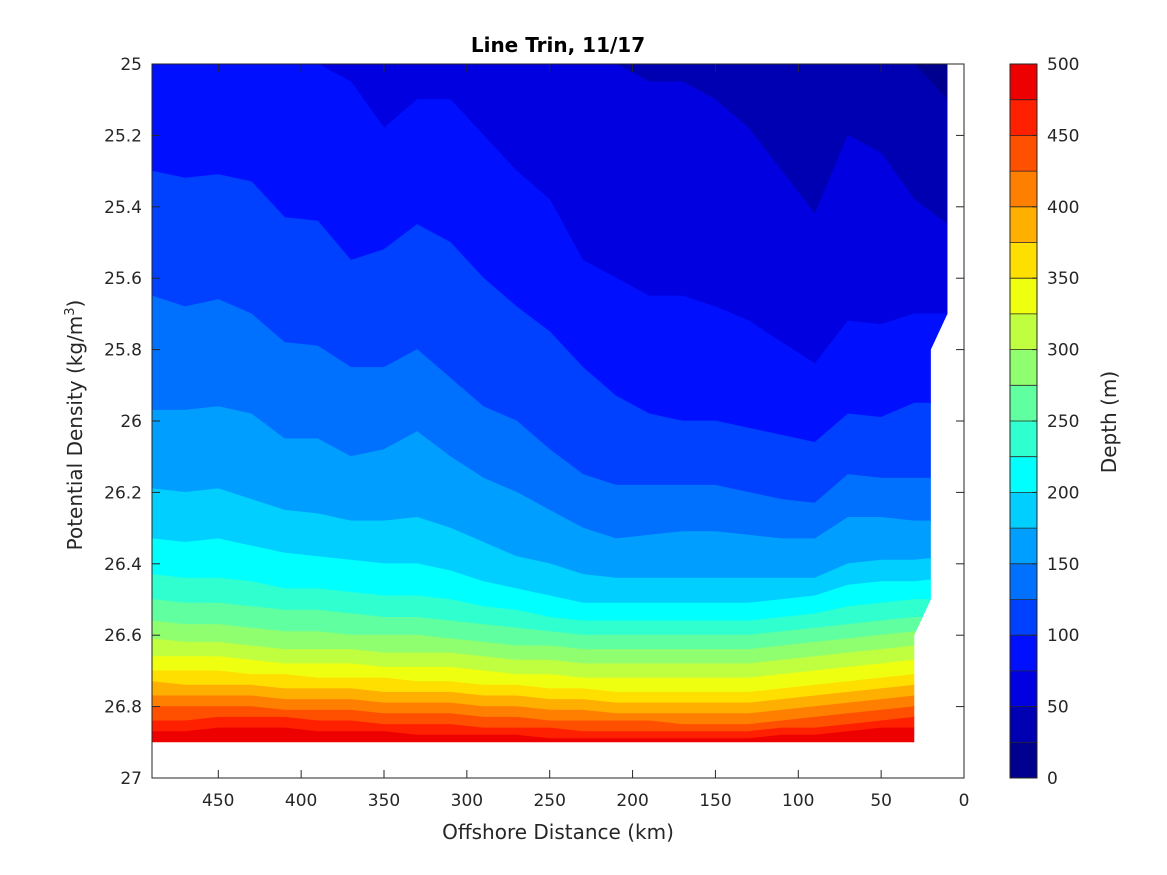  What do you see at coordinates (1052, 779) in the screenshot?
I see `colorbar-tick-label: 0` at bounding box center [1052, 779].